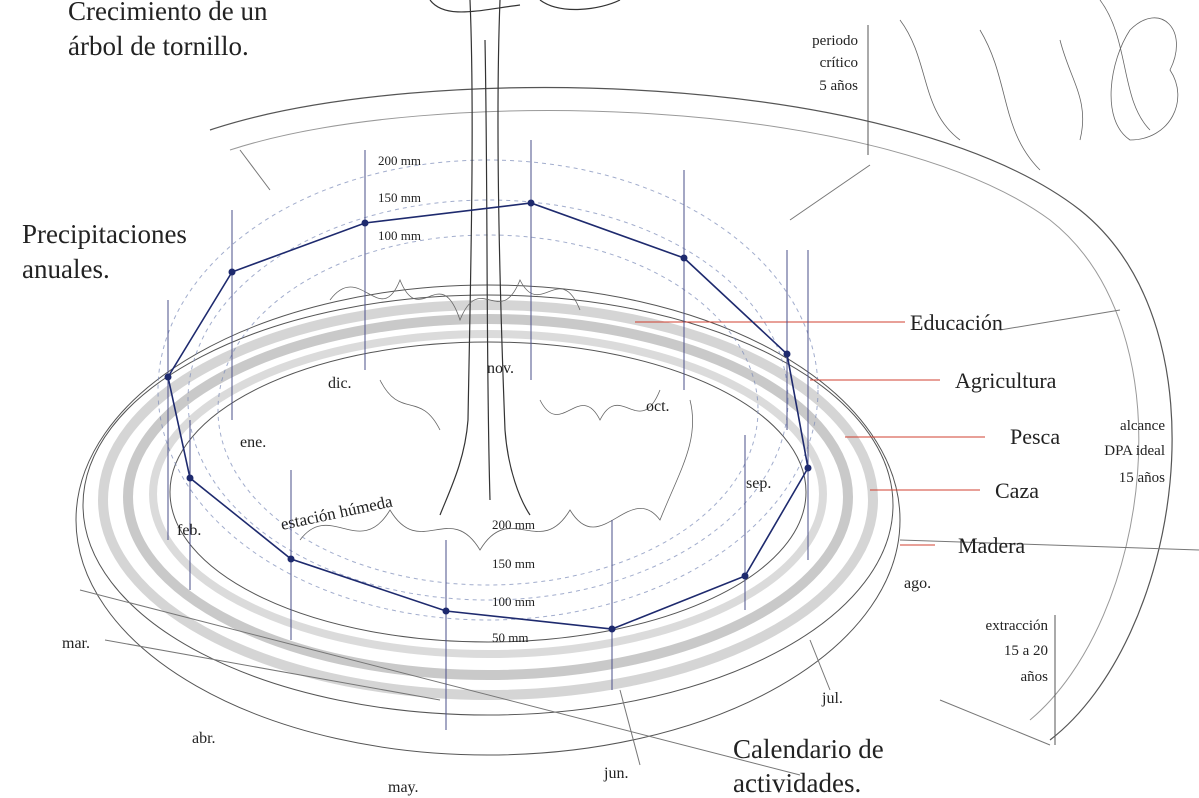 This screenshot has width=1199, height=798. Describe the element at coordinates (615, 773) in the screenshot. I see `month-label: jun.` at that location.